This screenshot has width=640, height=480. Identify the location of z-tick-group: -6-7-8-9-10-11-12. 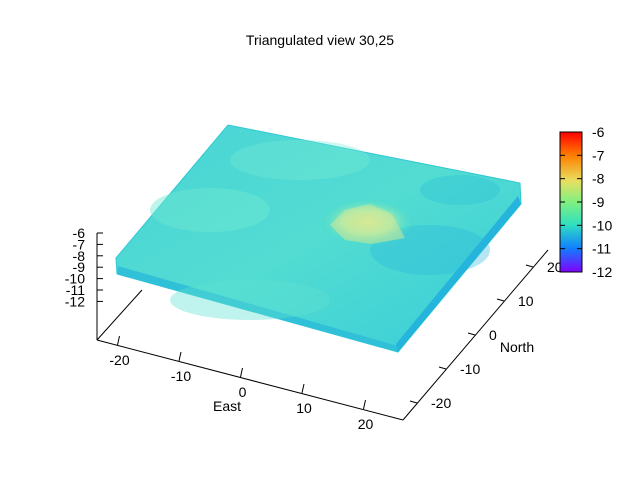
(84, 267).